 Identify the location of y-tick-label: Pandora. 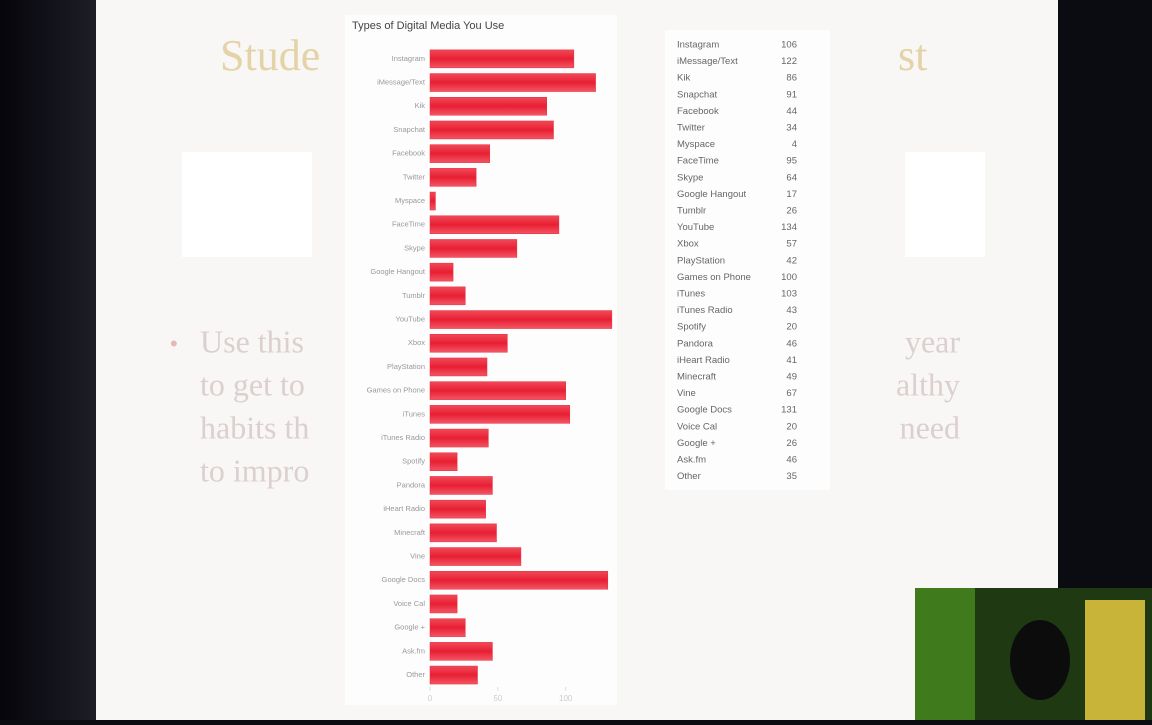
(411, 484).